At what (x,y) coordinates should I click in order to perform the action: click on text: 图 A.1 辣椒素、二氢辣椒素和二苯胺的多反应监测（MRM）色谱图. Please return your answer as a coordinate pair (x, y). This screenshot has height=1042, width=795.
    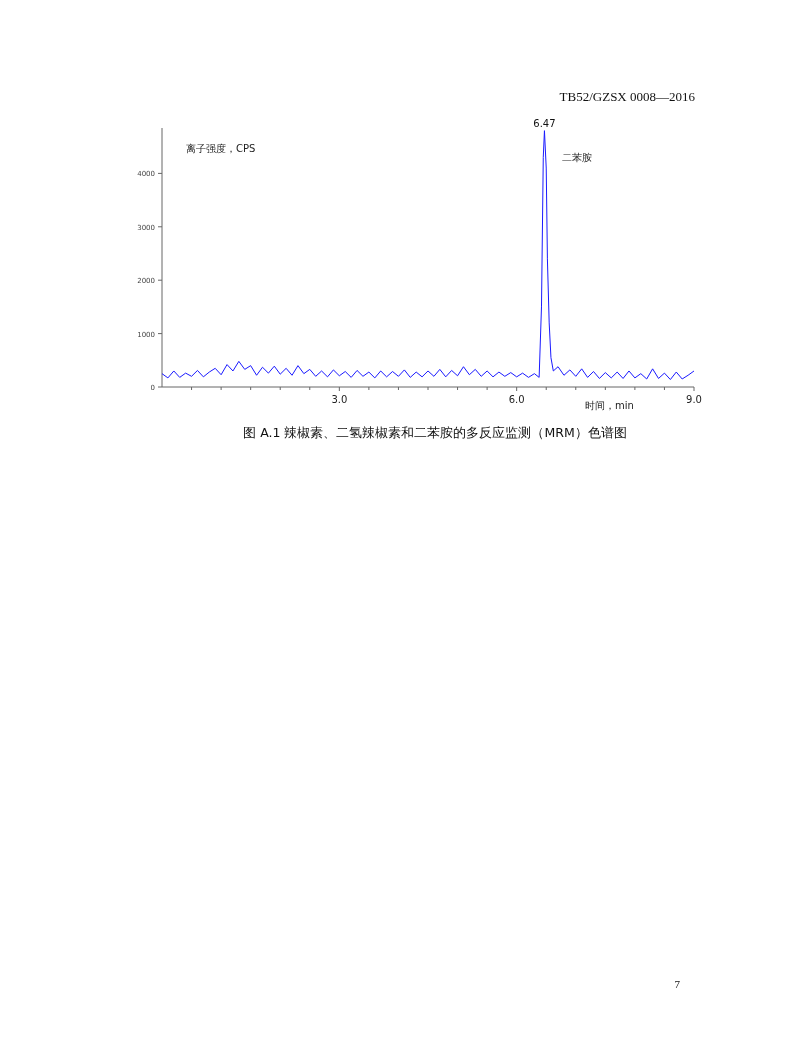
    Looking at the image, I should click on (435, 432).